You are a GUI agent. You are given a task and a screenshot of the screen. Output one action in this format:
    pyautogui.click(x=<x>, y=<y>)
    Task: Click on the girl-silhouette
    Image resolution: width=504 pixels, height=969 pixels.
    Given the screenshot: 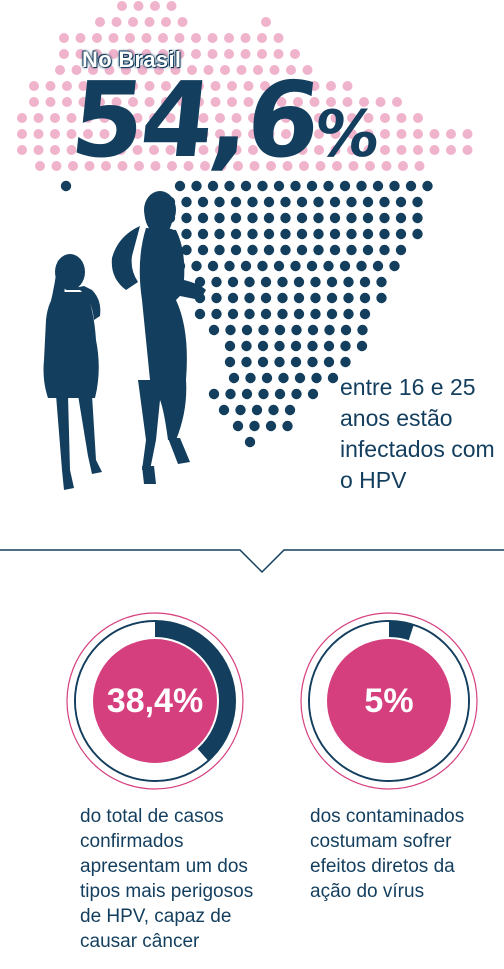 What is the action you would take?
    pyautogui.click(x=72, y=372)
    